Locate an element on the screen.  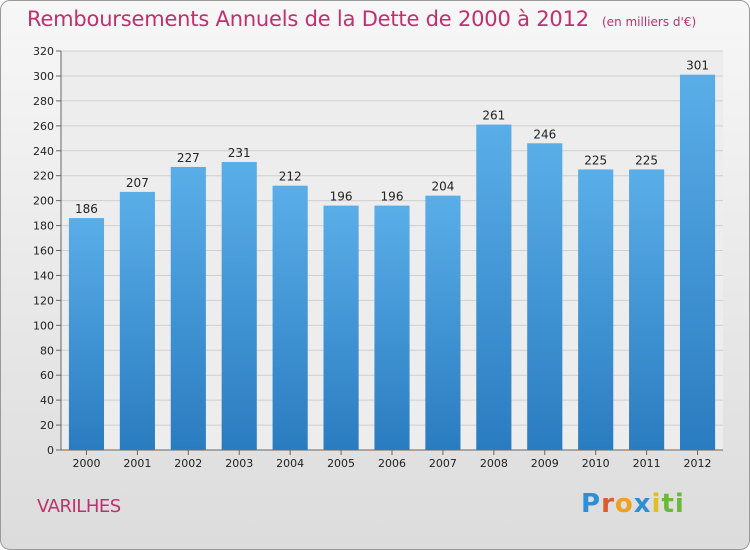
y-tick-label: 180 is located at coordinates (43, 226).